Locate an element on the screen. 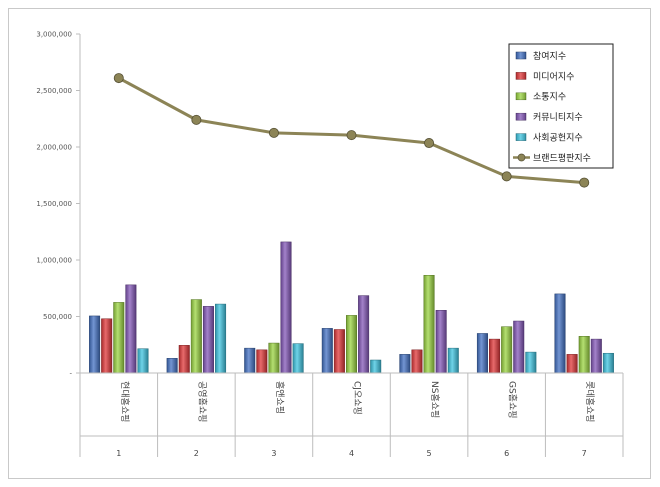 This screenshot has height=487, width=660. legend-marker is located at coordinates (521, 157).